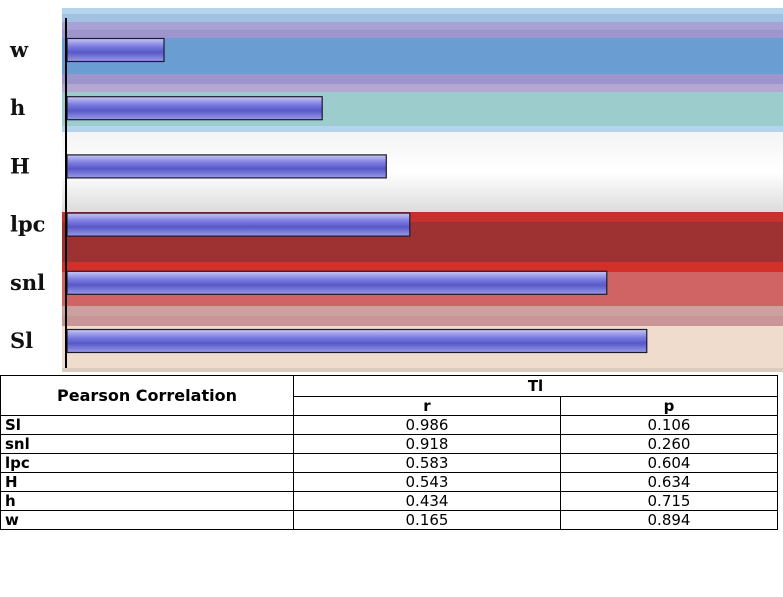 This screenshot has height=597, width=783. I want to click on cell-p: 0.894, so click(669, 520).